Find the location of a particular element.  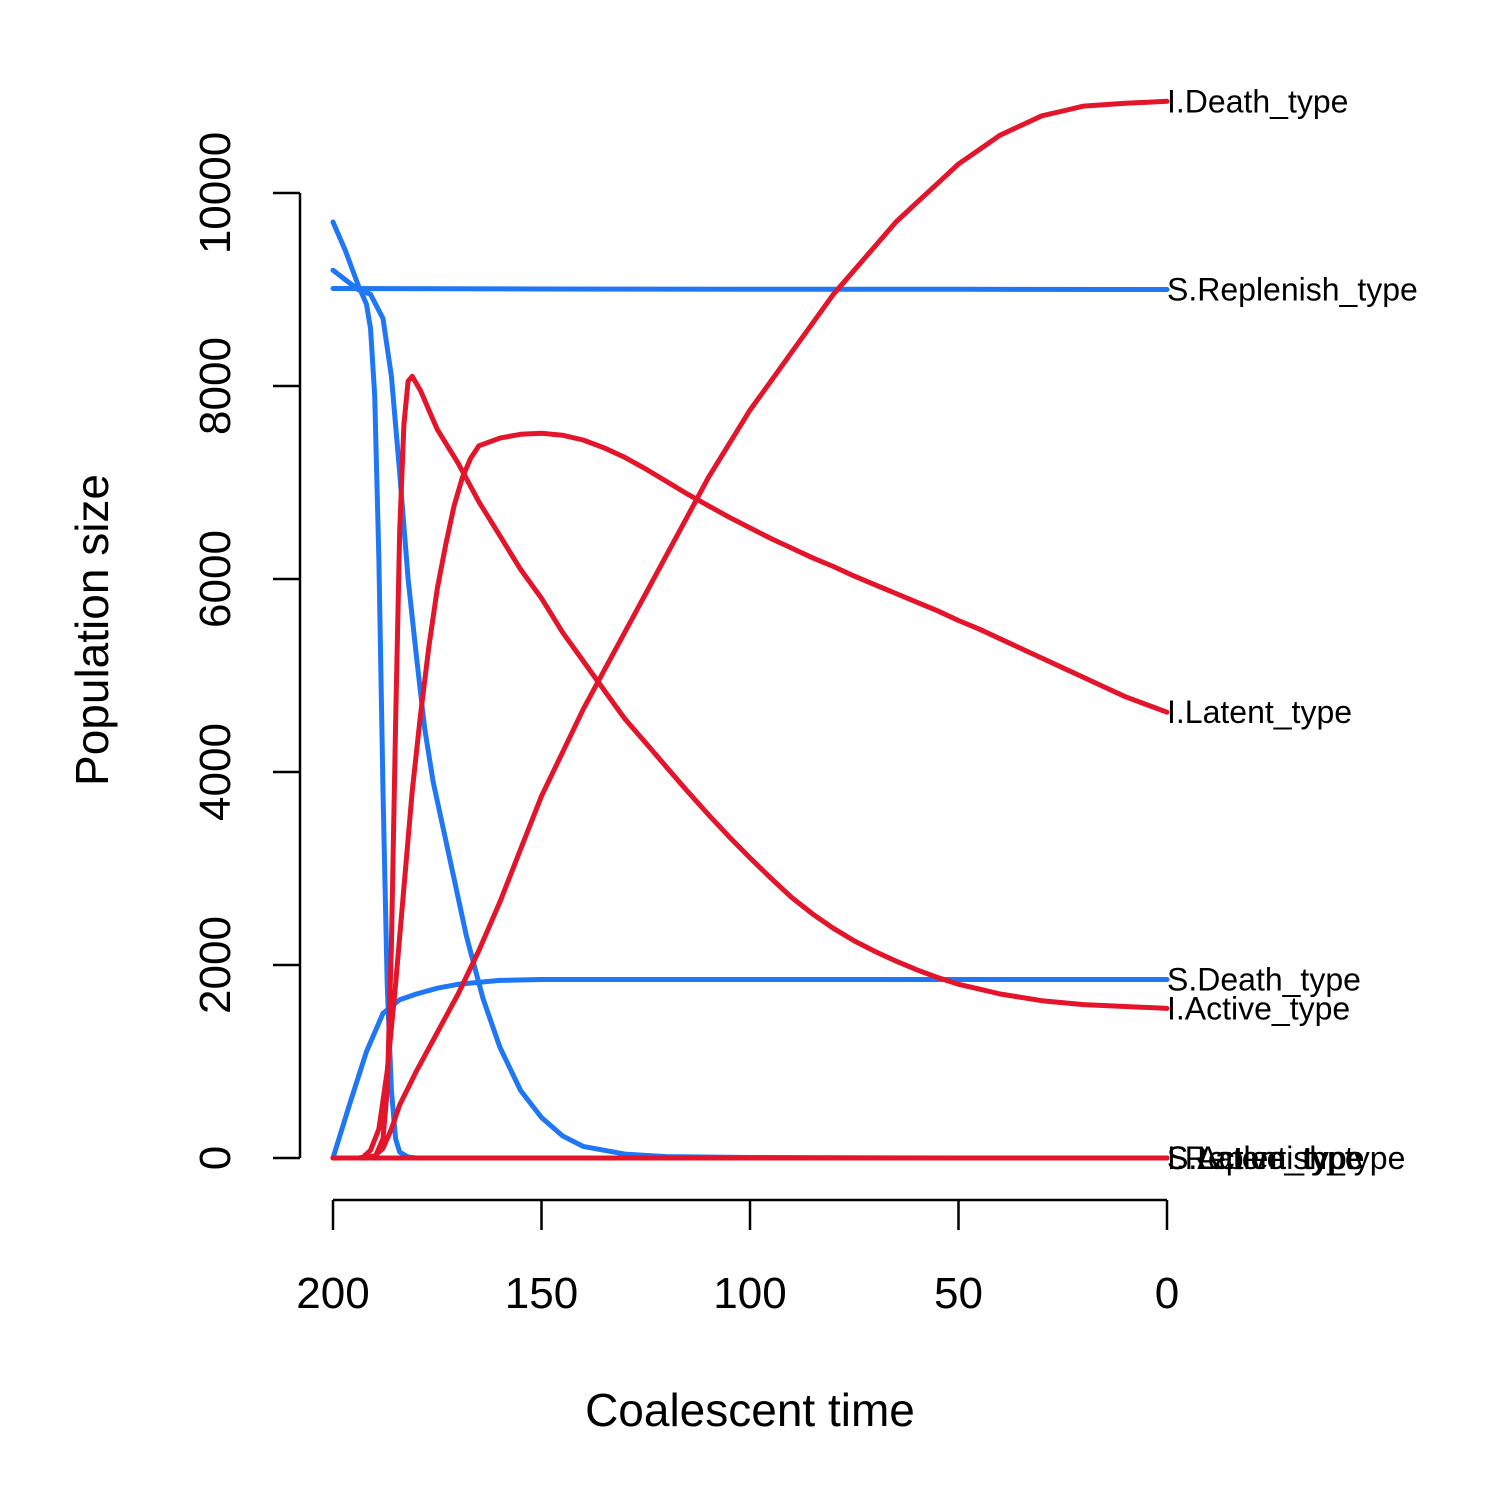

y-tick-label: 10000 is located at coordinates (215, 193).